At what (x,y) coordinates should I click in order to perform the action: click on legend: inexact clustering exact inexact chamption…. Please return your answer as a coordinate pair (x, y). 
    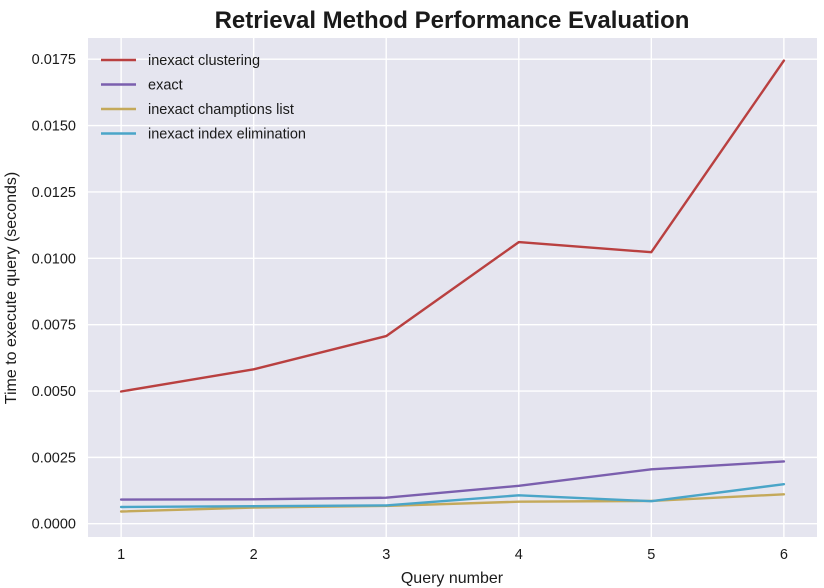
    Looking at the image, I should click on (203, 98).